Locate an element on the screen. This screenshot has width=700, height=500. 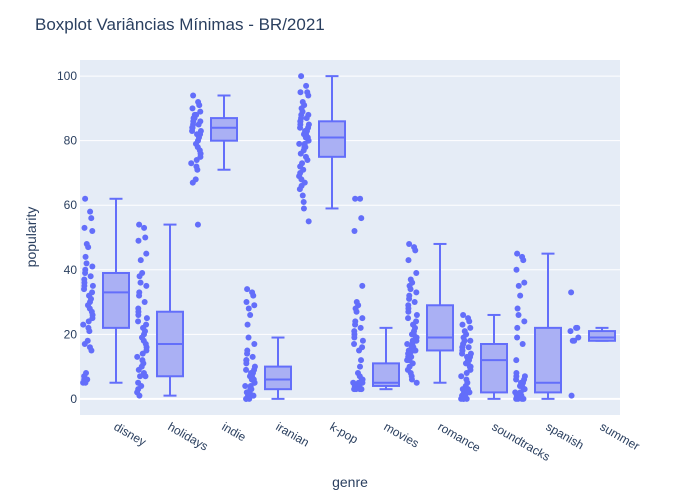
box-group-summer is located at coordinates (591, 344).